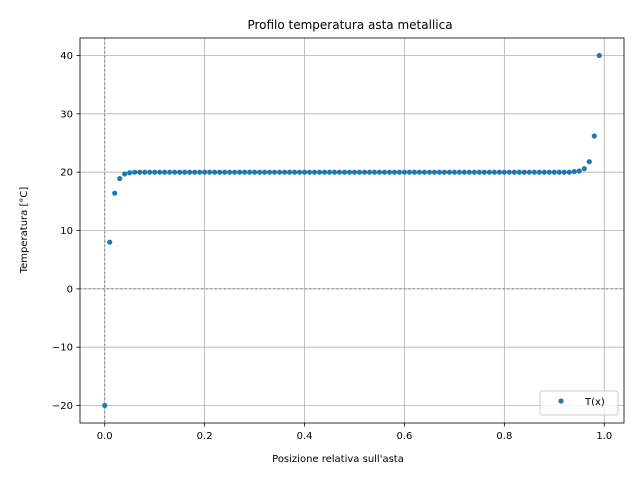 The width and height of the screenshot is (640, 480). Describe the element at coordinates (504, 436) in the screenshot. I see `x-tick-label: 0.8` at that location.